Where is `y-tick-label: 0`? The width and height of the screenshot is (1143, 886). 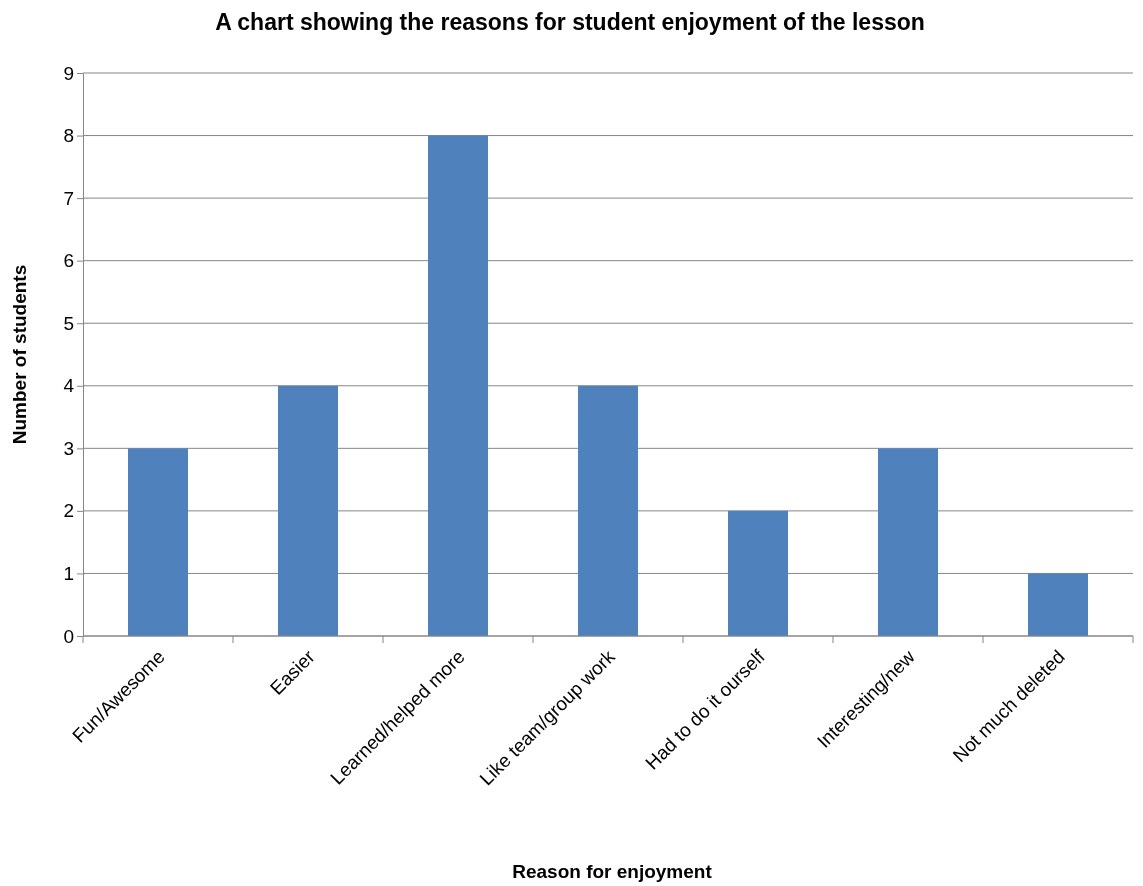
y-tick-label: 0 is located at coordinates (68, 636).